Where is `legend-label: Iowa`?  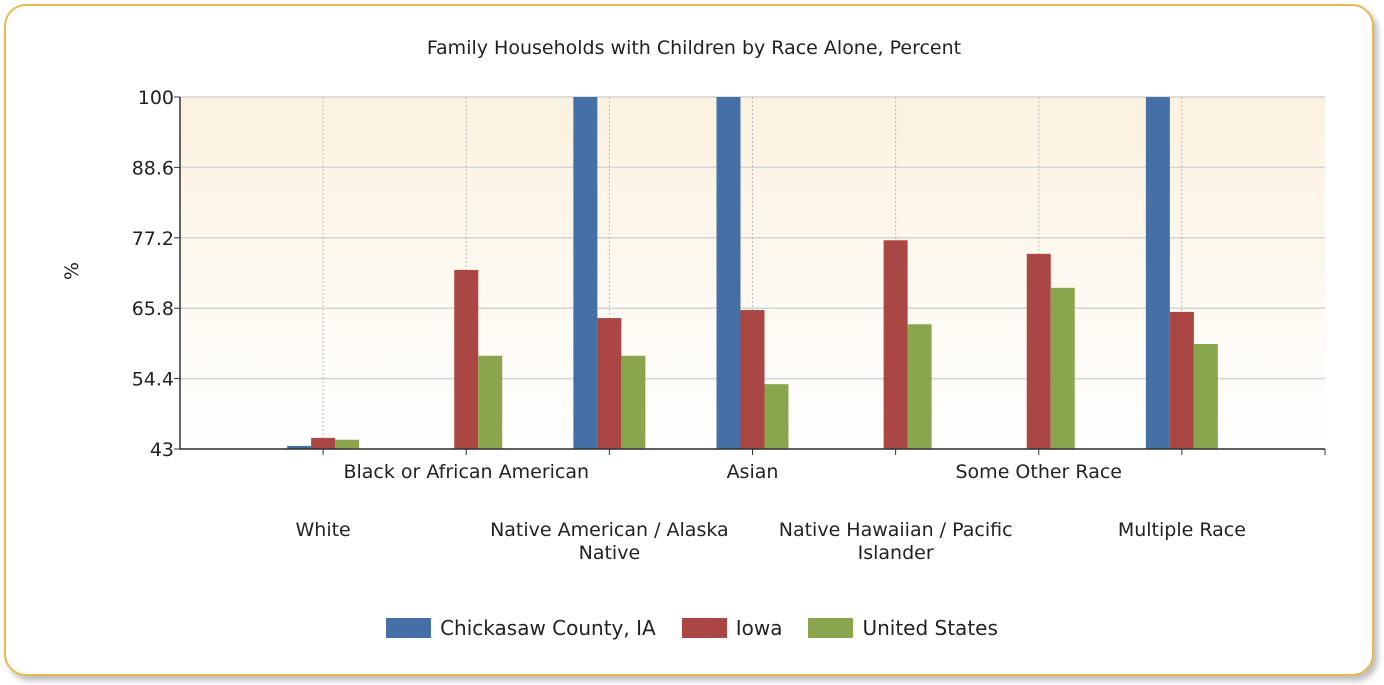
legend-label: Iowa is located at coordinates (759, 628).